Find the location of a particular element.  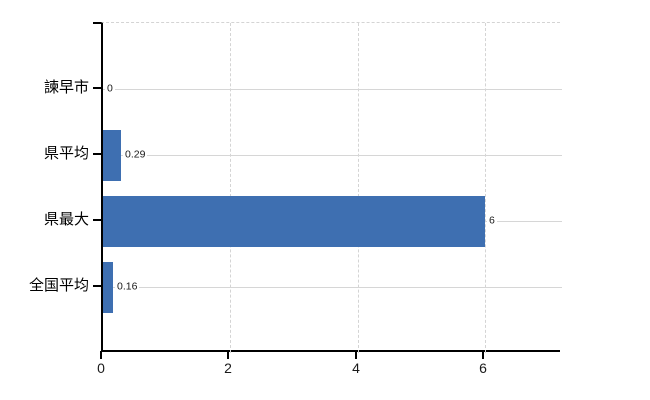

bar-県平均 is located at coordinates (112, 155).